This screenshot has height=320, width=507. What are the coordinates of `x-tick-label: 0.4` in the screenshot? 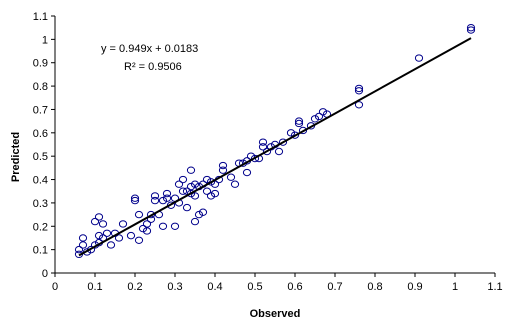 It's located at (214, 287).